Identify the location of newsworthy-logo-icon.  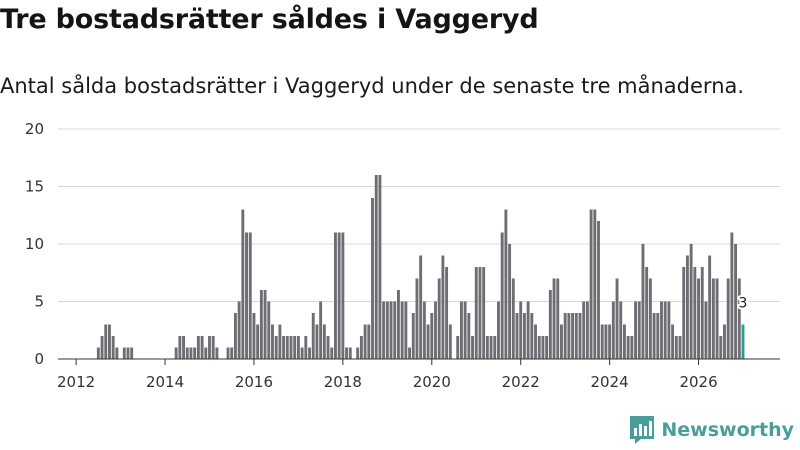
(642, 430).